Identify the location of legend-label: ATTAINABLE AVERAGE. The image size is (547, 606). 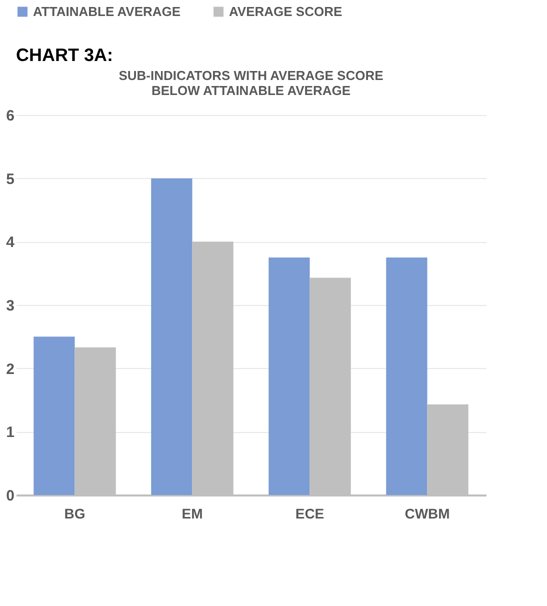
(107, 11).